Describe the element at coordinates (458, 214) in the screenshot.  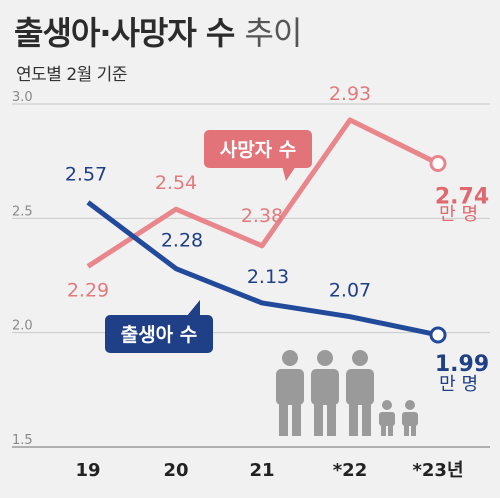
I see `end-unit-deaths: 만 명` at that location.